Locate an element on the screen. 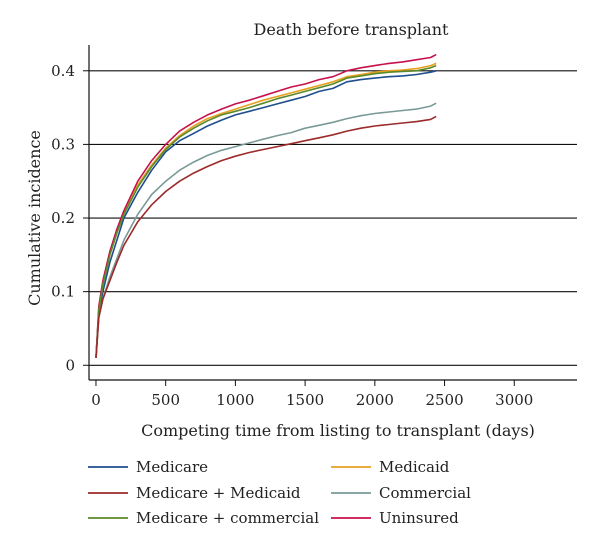 This screenshot has width=600, height=548. legend-item-uninsured: Uninsured is located at coordinates (395, 518).